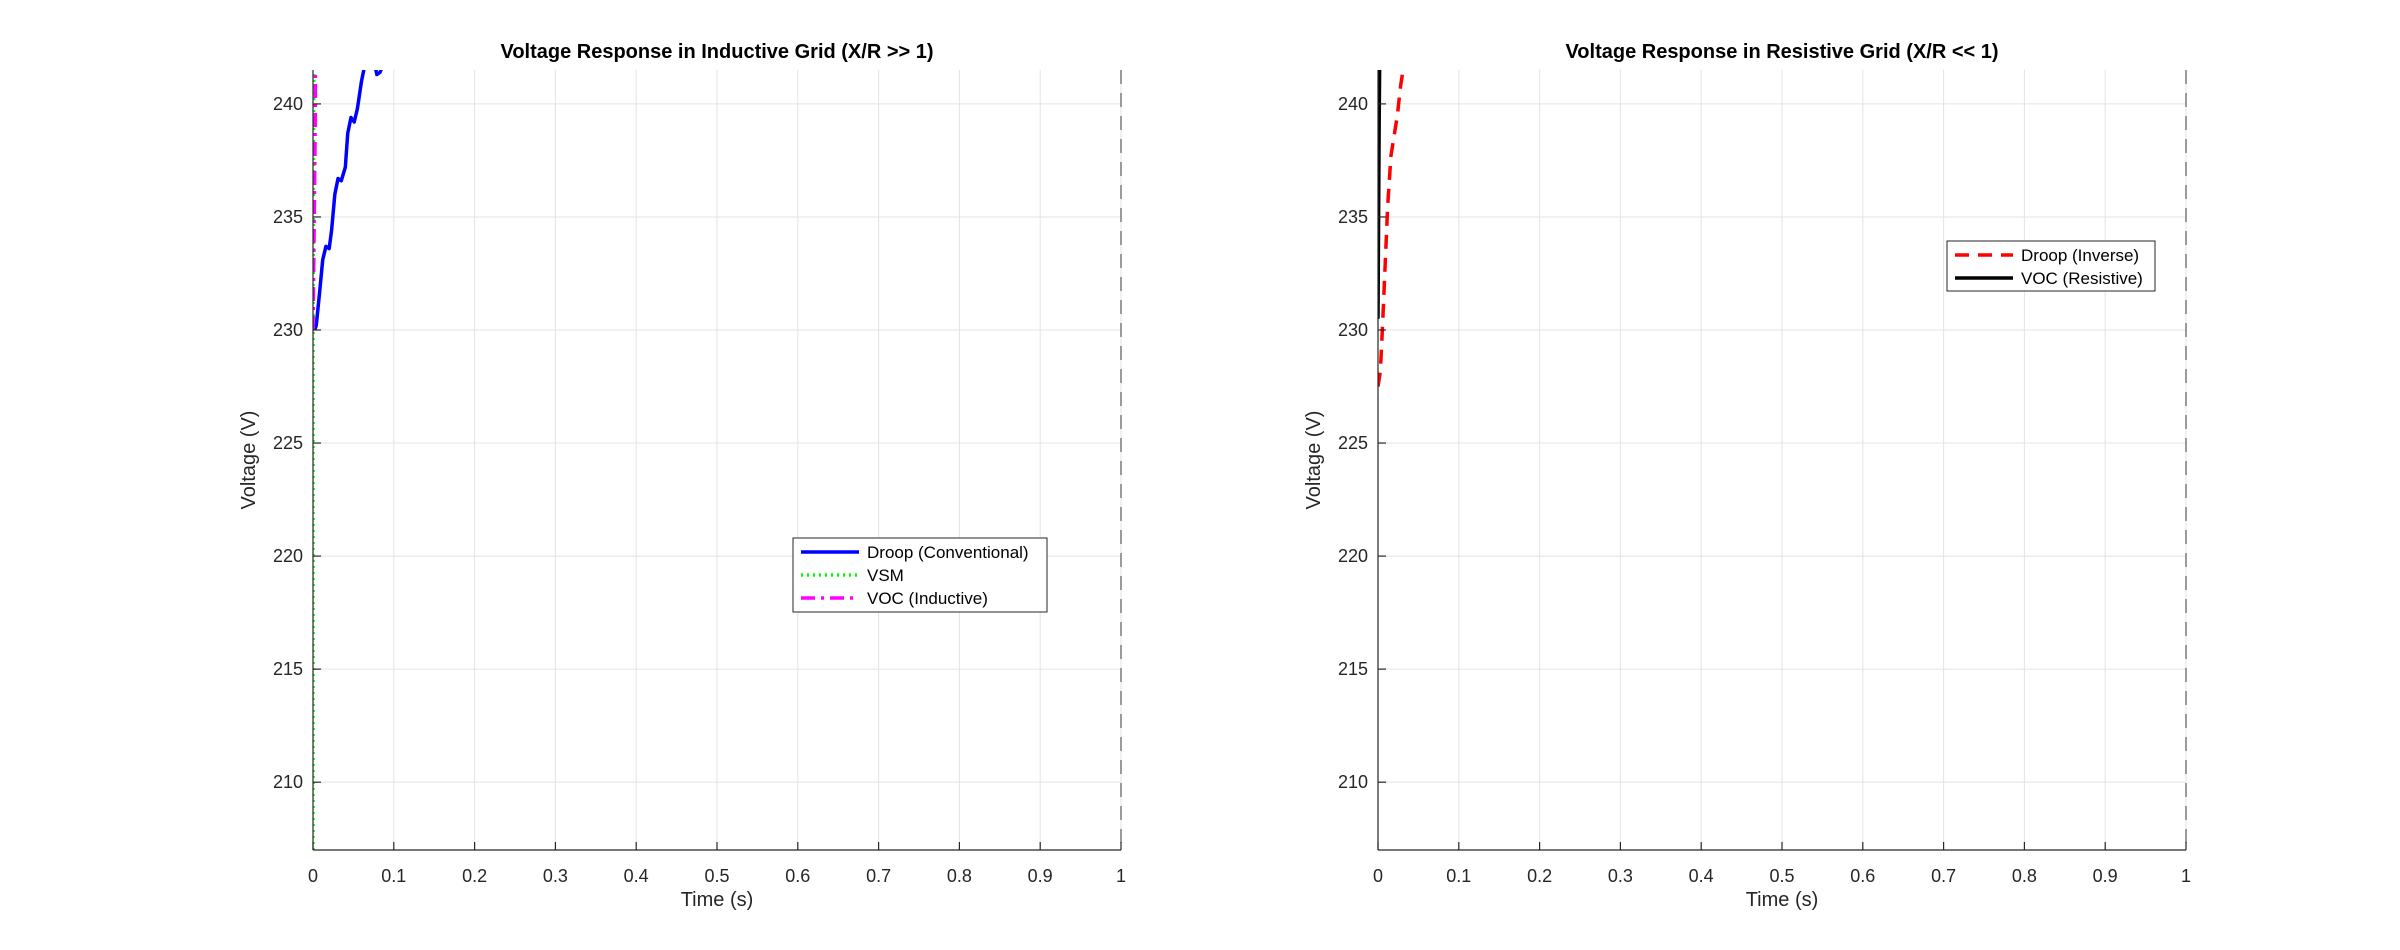 This screenshot has width=2400, height=950. What do you see at coordinates (315, 200) in the screenshot?
I see `chart0-series-2-line` at bounding box center [315, 200].